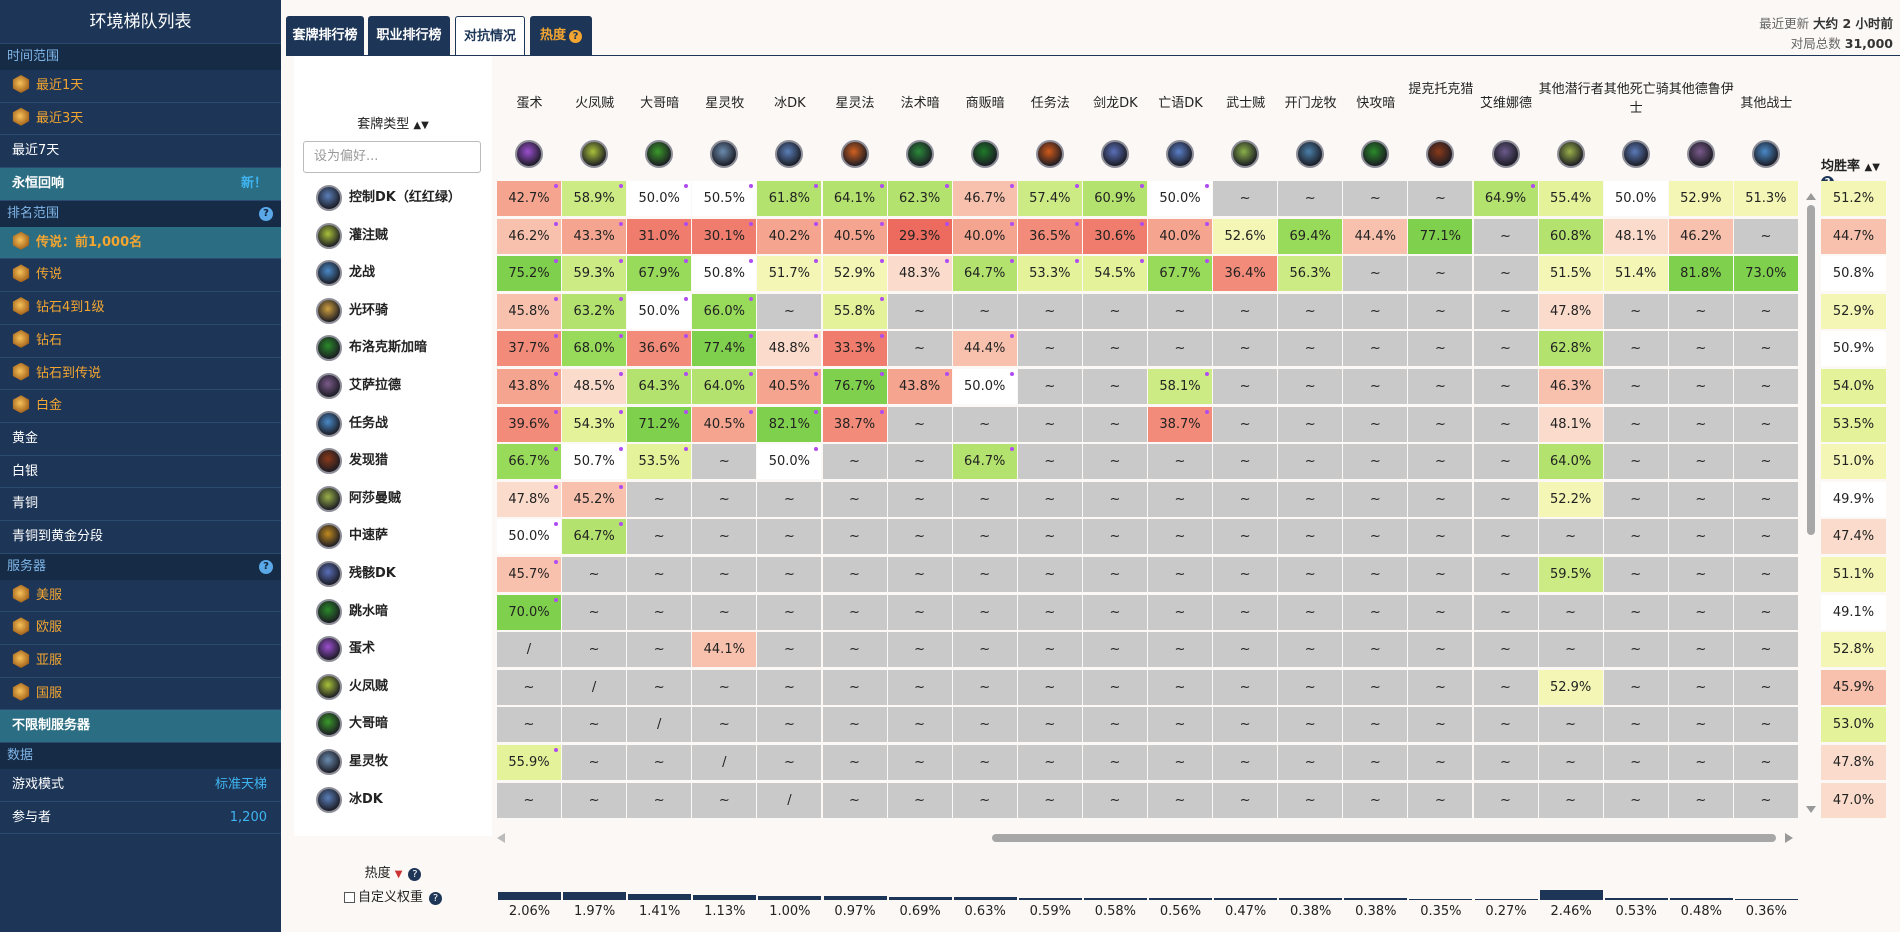 Image resolution: width=1900 pixels, height=932 pixels. What do you see at coordinates (140, 341) in the screenshot?
I see `sidebar-item: 钻石` at bounding box center [140, 341].